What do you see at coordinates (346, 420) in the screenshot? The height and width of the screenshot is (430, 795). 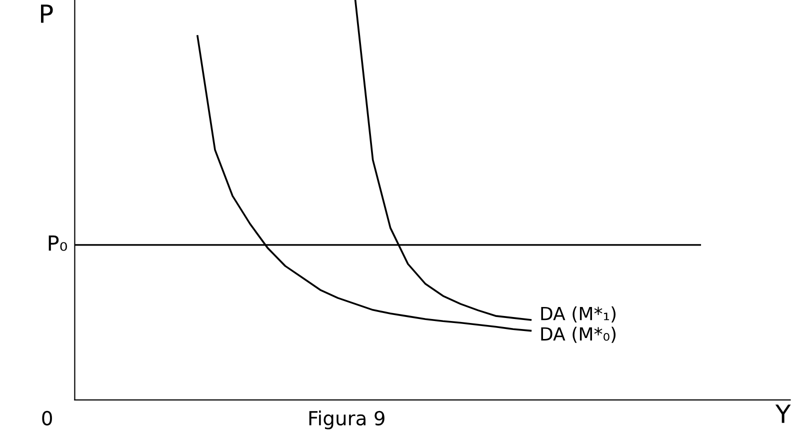 I see `text: Figura 9` at bounding box center [346, 420].